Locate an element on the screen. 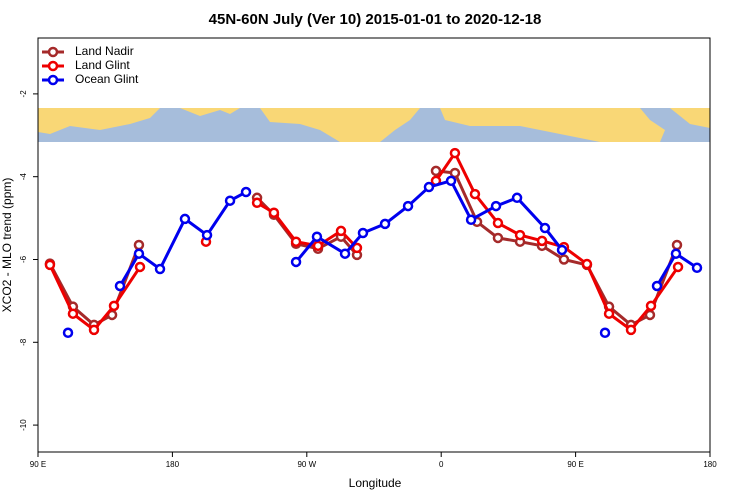 This screenshot has height=500, width=750. y-tick-label: -2 is located at coordinates (23, 94).